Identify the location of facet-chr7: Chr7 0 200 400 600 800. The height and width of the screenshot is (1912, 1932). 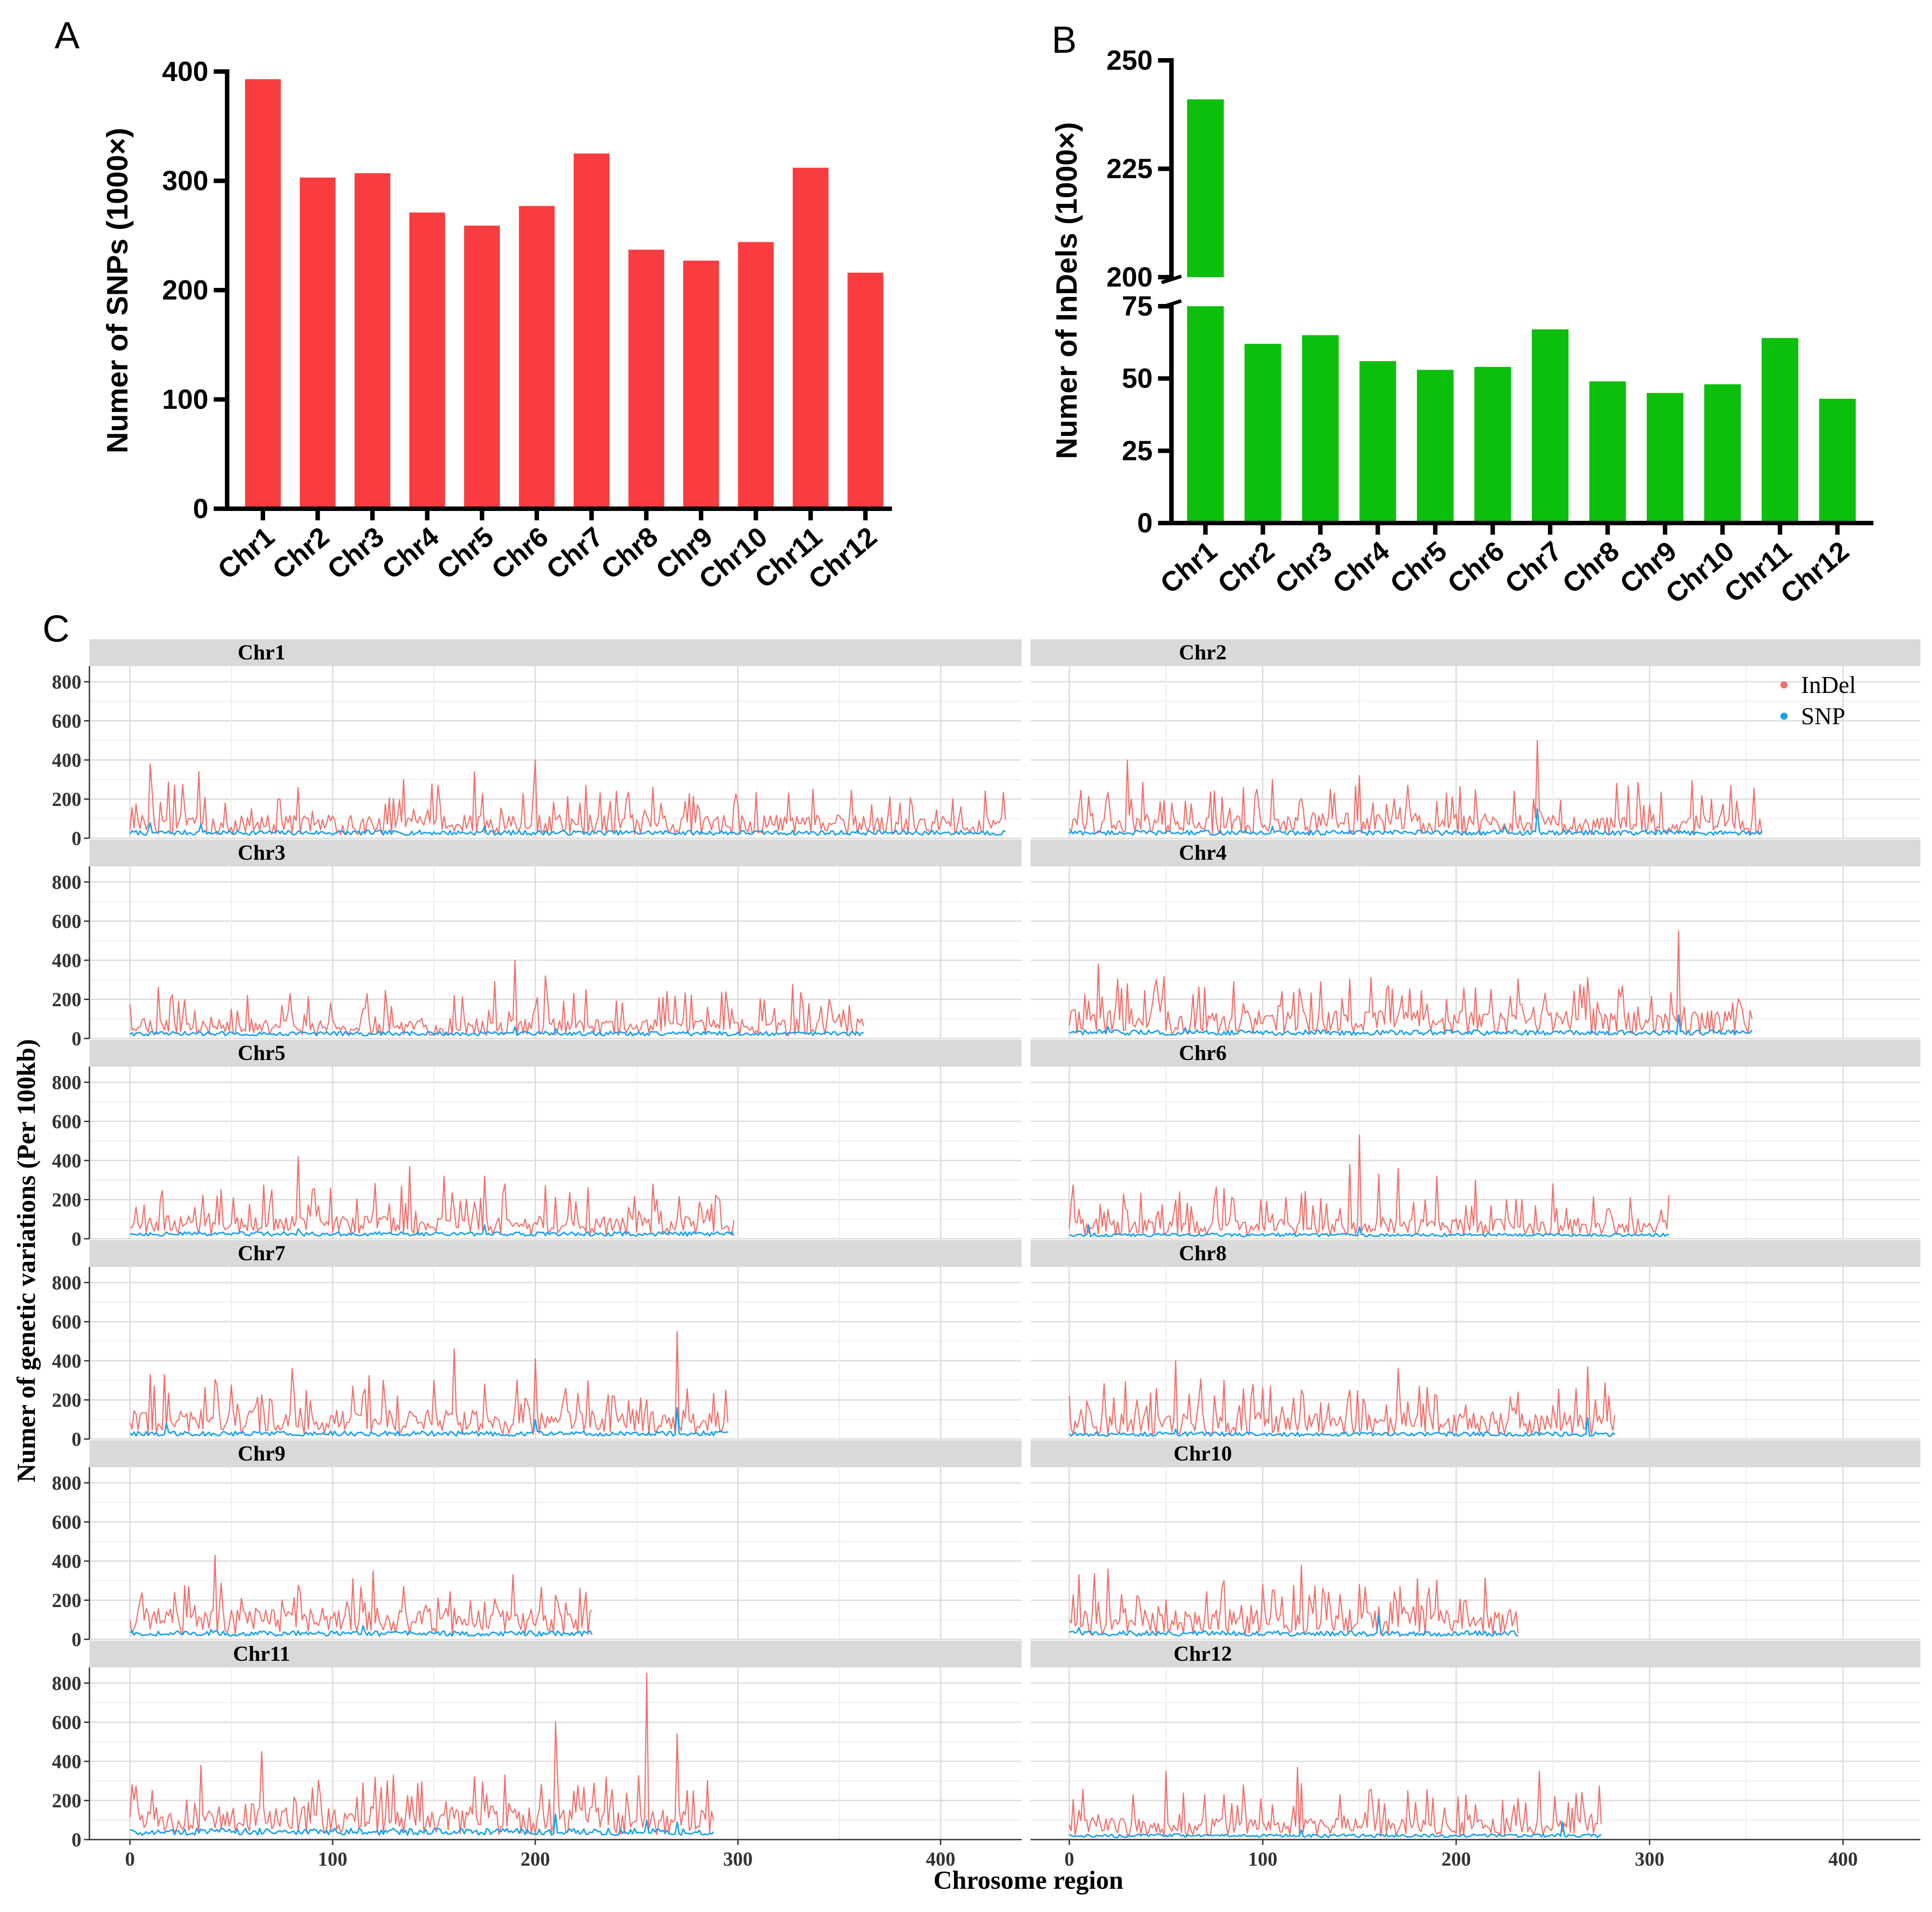
(537, 1345).